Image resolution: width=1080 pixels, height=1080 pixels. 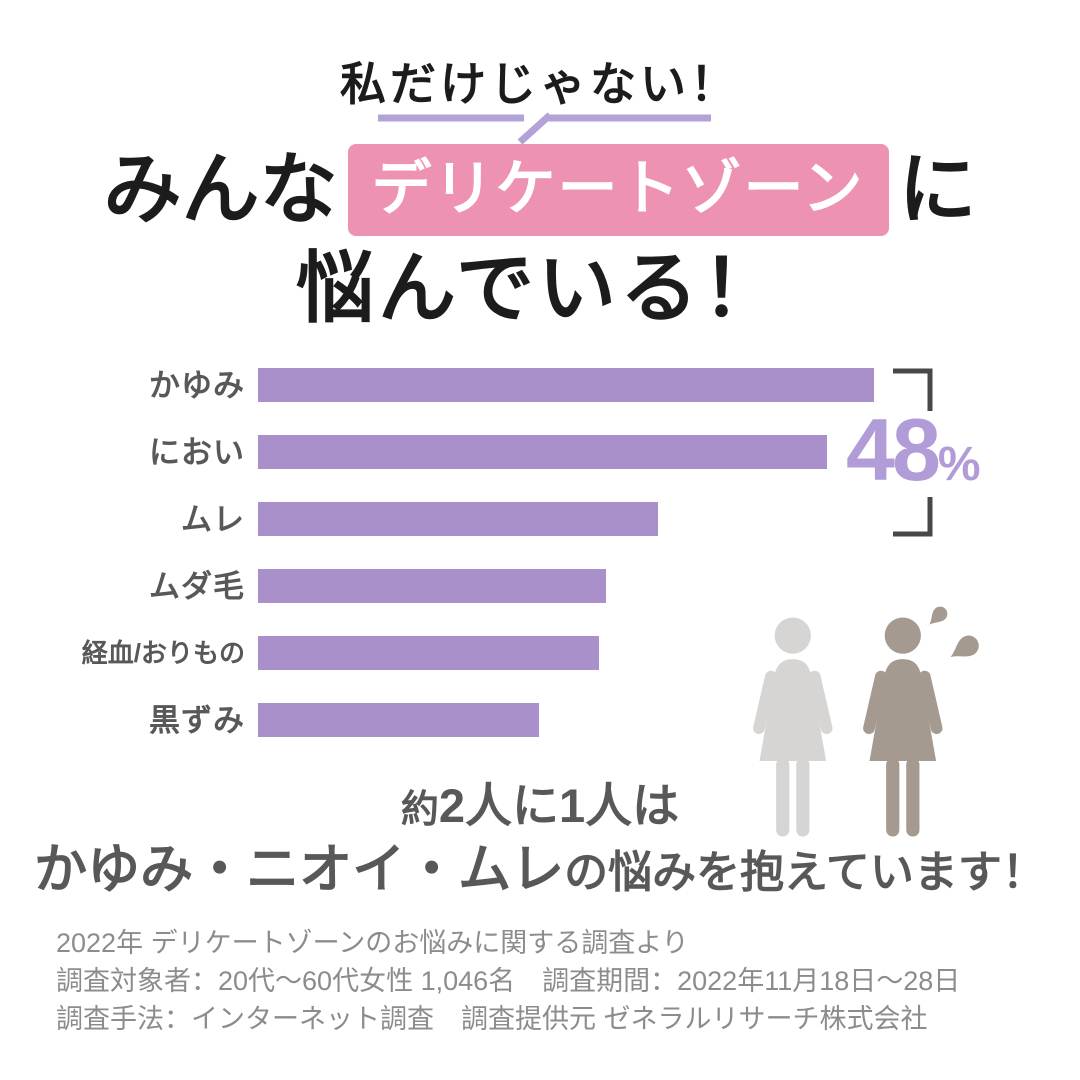 I want to click on percentage-value: 48, so click(x=893, y=449).